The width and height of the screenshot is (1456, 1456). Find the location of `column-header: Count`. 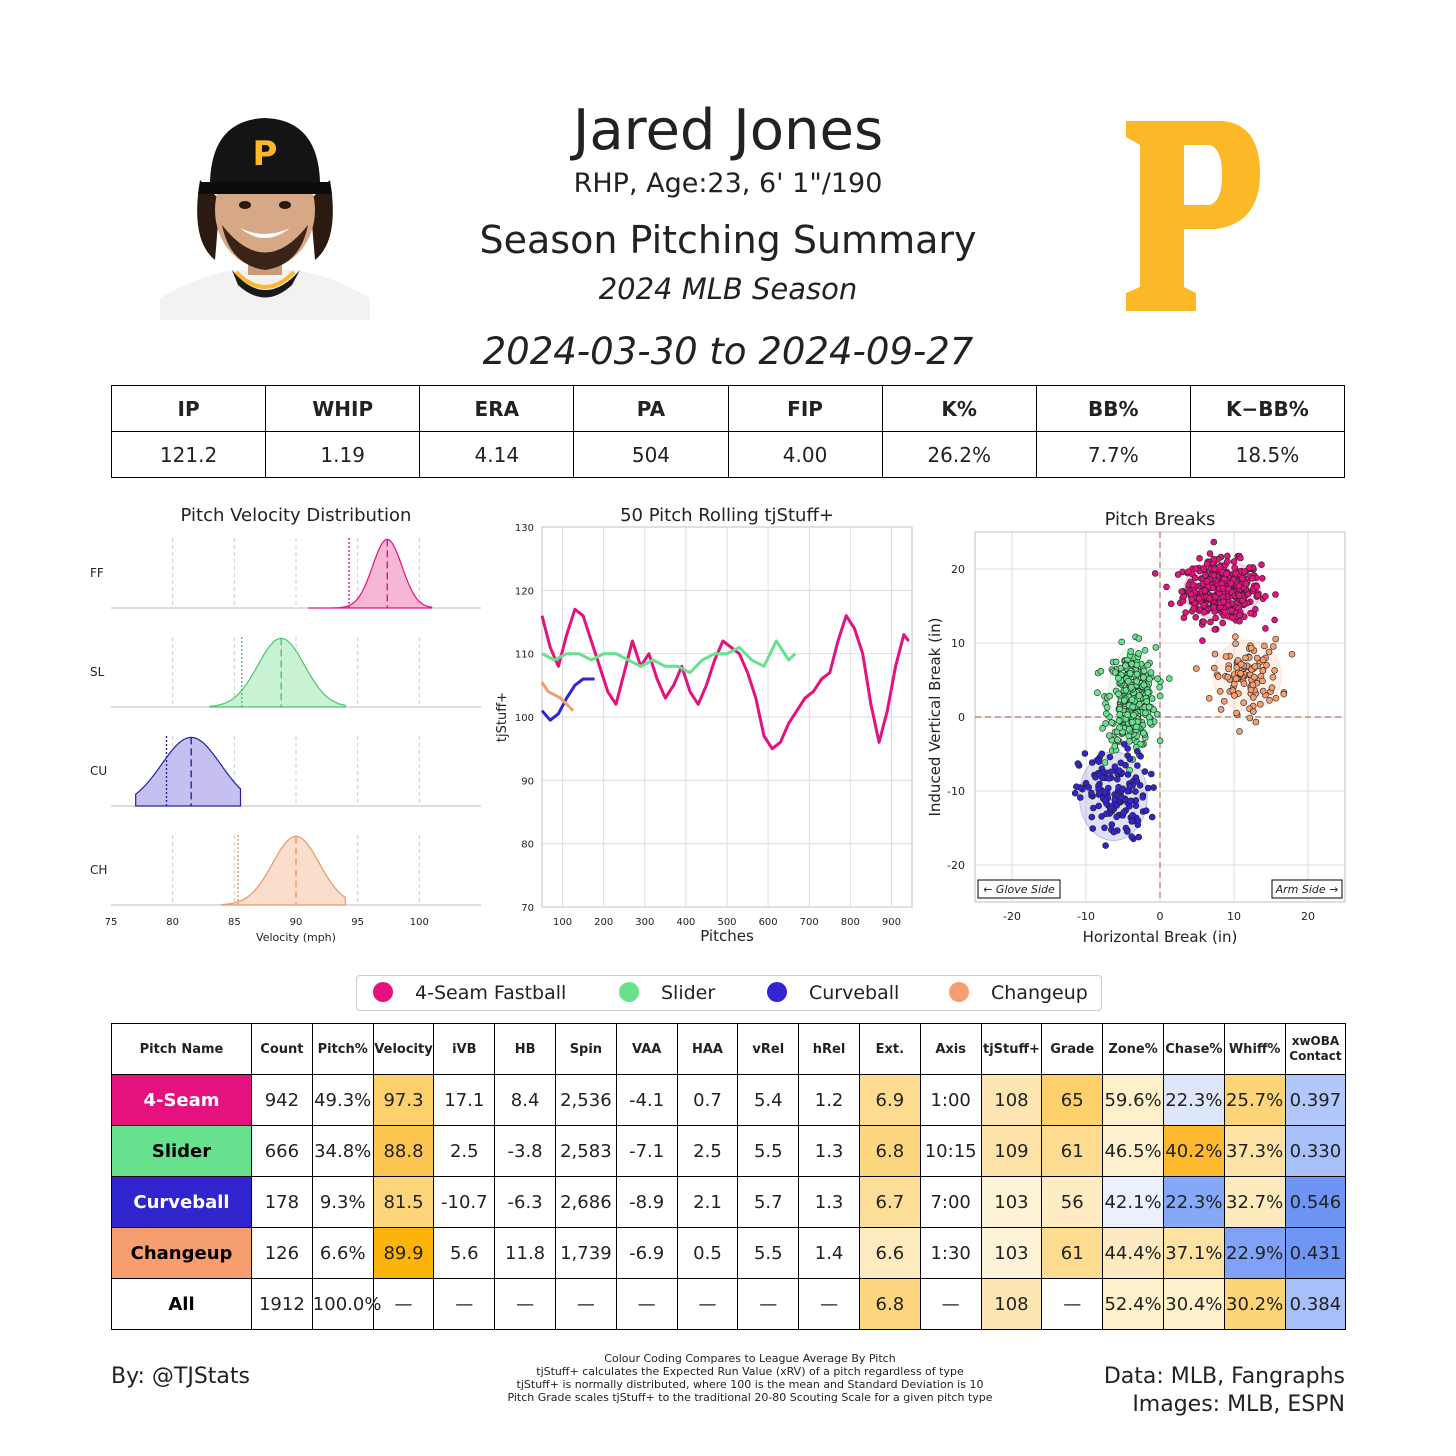

column-header: Count is located at coordinates (282, 1049).